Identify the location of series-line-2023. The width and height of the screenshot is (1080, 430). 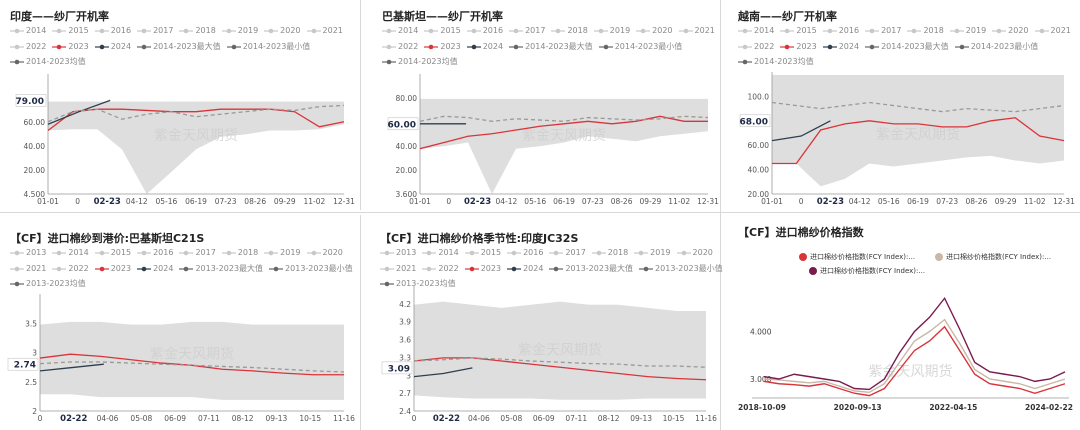
(191, 364).